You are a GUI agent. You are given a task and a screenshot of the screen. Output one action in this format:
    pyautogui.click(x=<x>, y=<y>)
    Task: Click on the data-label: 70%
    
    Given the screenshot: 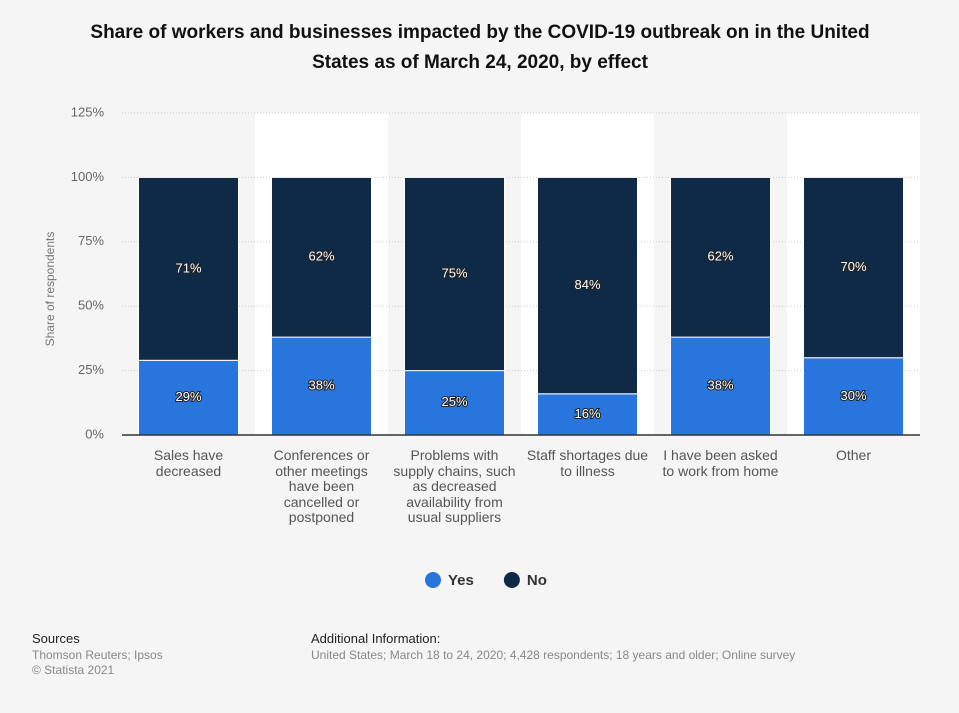 What is the action you would take?
    pyautogui.click(x=853, y=266)
    